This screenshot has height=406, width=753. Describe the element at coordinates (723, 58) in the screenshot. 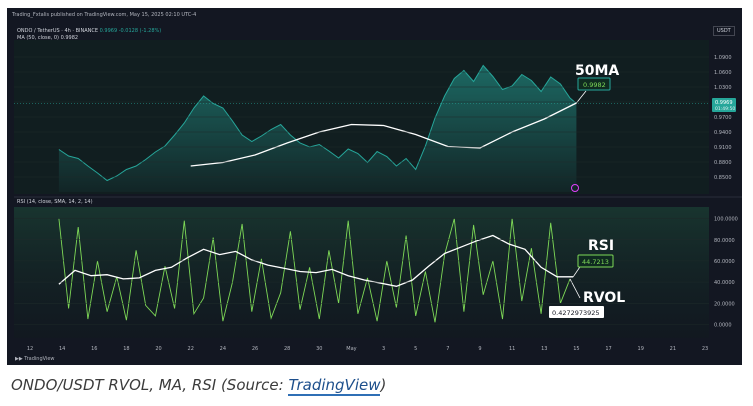

I see `price-tick-label: 1.0900` at that location.